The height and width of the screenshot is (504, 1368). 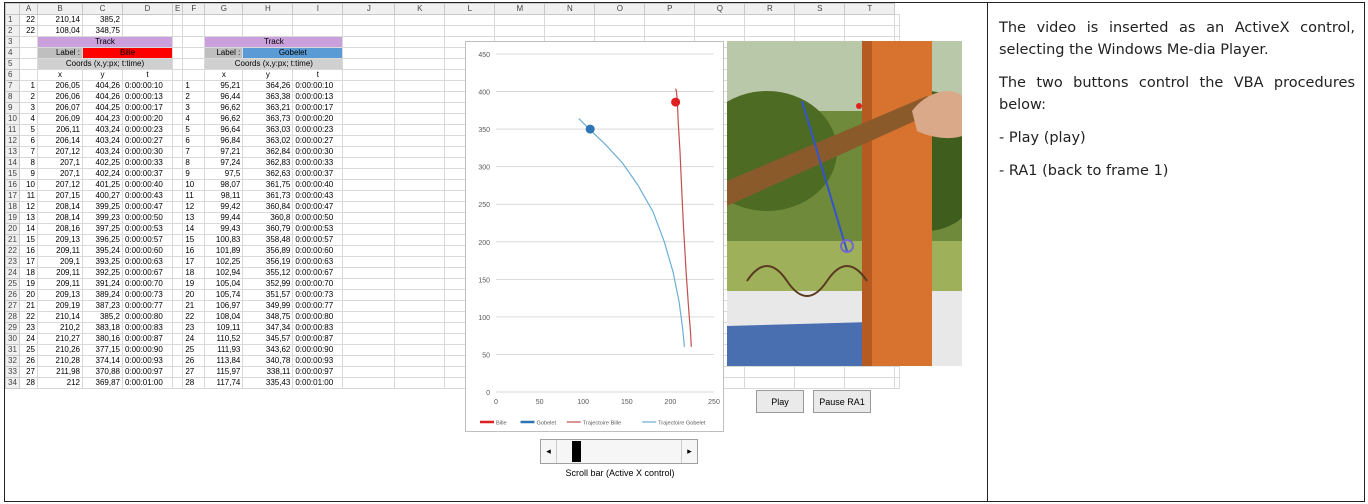 What do you see at coordinates (147, 75) in the screenshot?
I see `col-t-header: t` at bounding box center [147, 75].